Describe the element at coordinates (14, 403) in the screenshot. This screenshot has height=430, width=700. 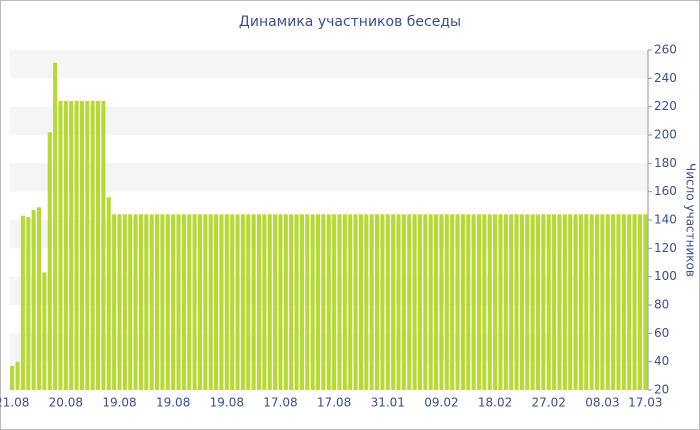
I see `x-tick-label: 21.08` at that location.